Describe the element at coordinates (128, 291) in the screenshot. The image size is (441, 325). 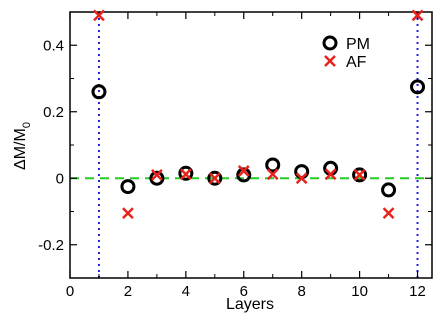
I see `x-tick-label: 2` at that location.